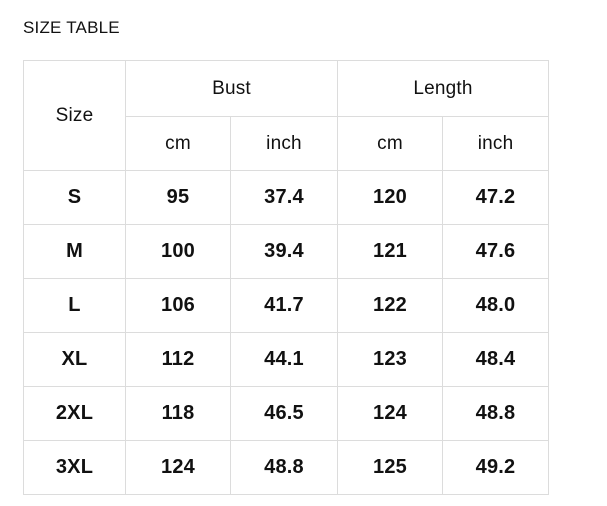  What do you see at coordinates (390, 143) in the screenshot?
I see `header-cell-length-cm: cm` at bounding box center [390, 143].